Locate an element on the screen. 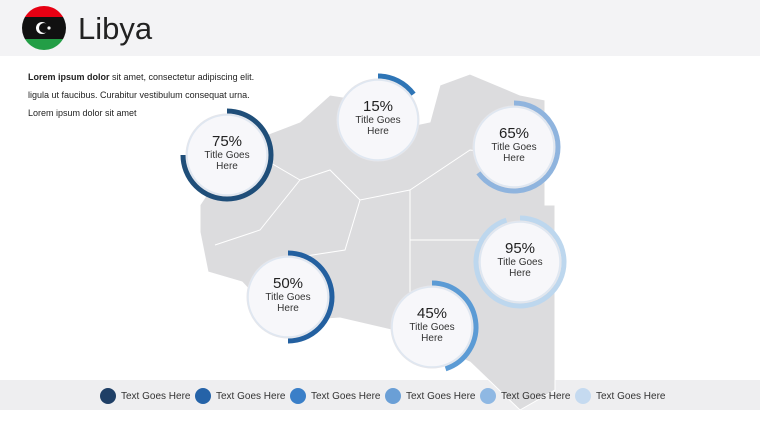  gauge-percent: 50% is located at coordinates (288, 283).